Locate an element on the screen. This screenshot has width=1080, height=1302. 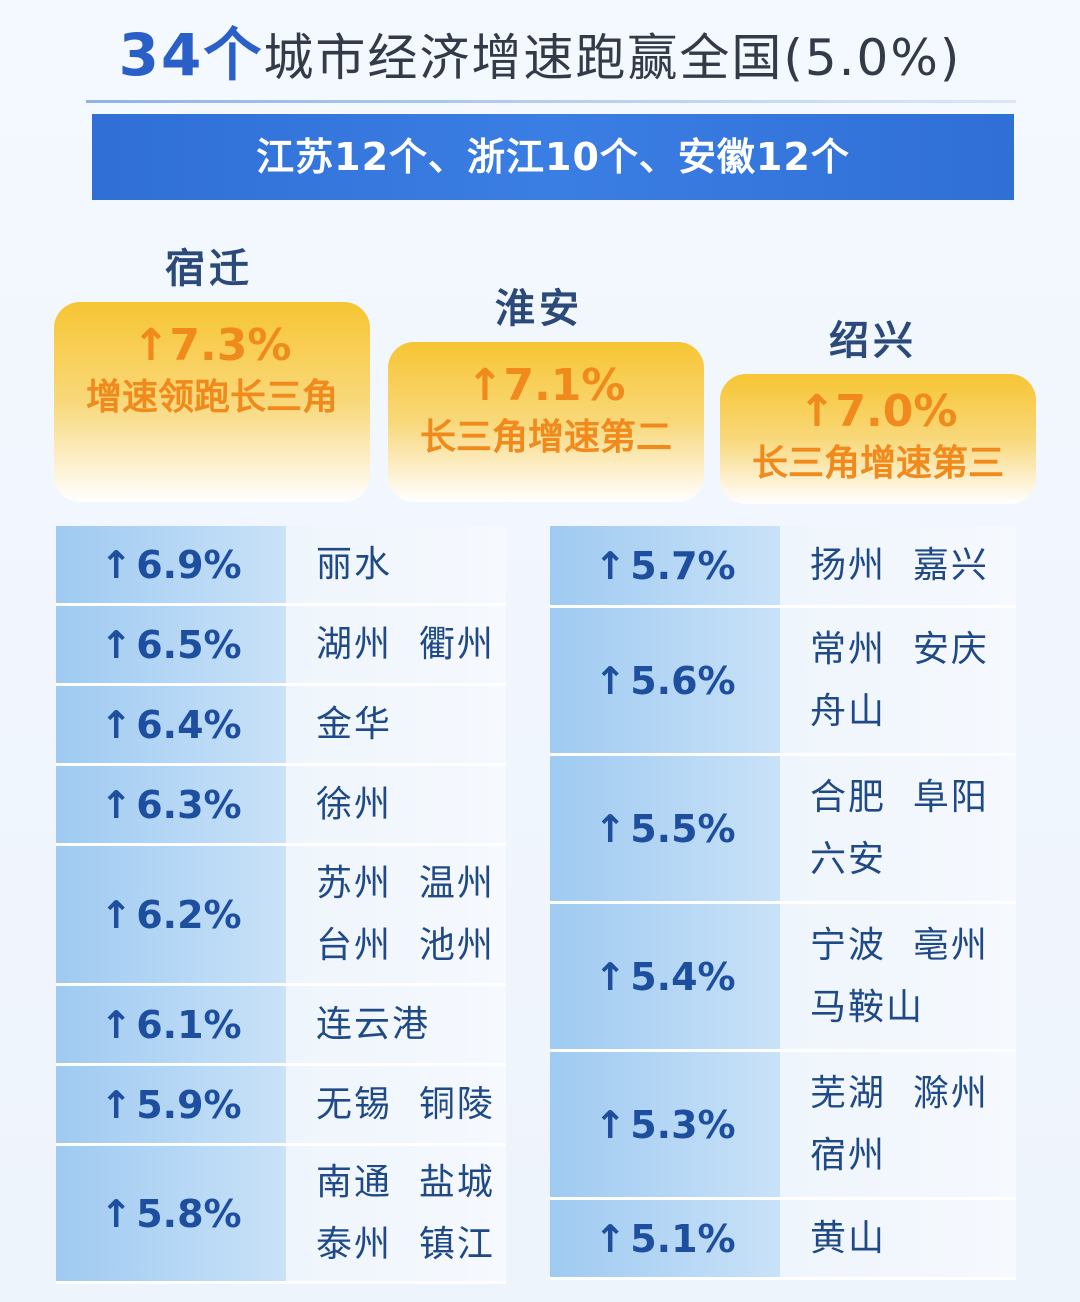
city-list-line: 台州 池州 is located at coordinates (405, 945).